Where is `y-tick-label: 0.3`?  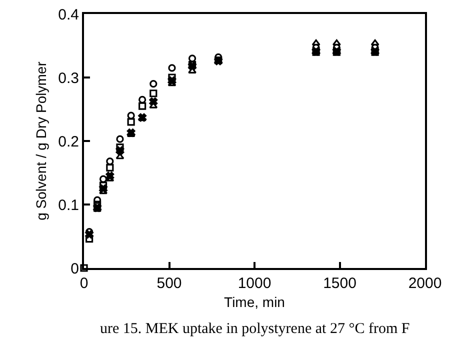
y-tick-label: 0.3 is located at coordinates (68, 78).